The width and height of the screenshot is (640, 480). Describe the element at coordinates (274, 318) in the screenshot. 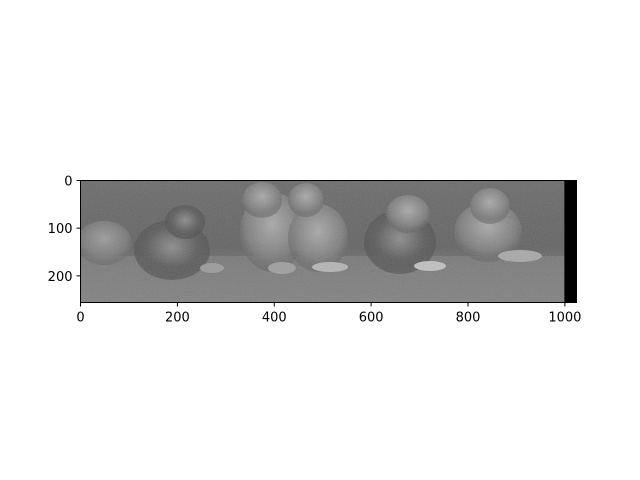

I see `x-tick-label: 400` at that location.